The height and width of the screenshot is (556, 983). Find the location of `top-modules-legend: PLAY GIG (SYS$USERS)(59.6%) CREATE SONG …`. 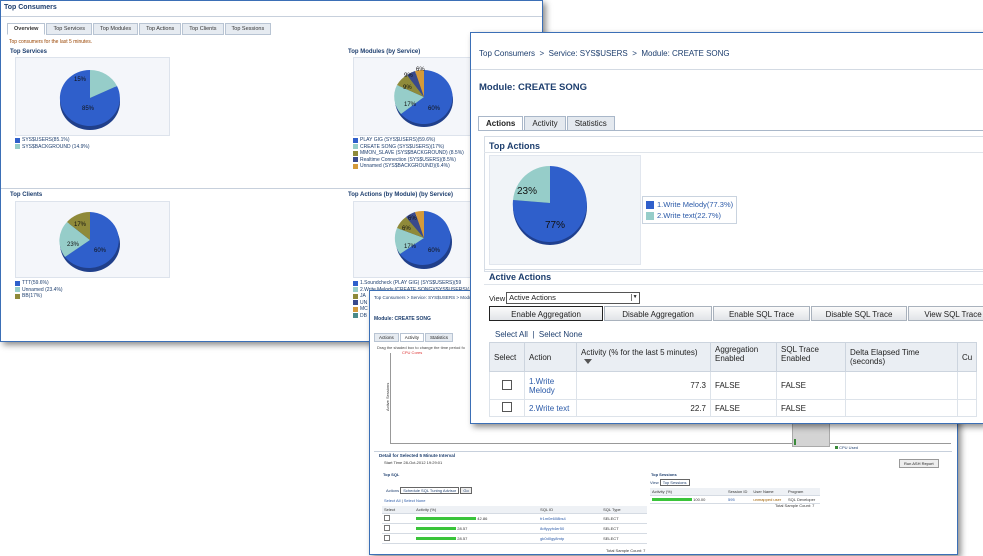

top-modules-legend: PLAY GIG (SYS$USERS)(59.6%) CREATE SONG … is located at coordinates (423, 153).